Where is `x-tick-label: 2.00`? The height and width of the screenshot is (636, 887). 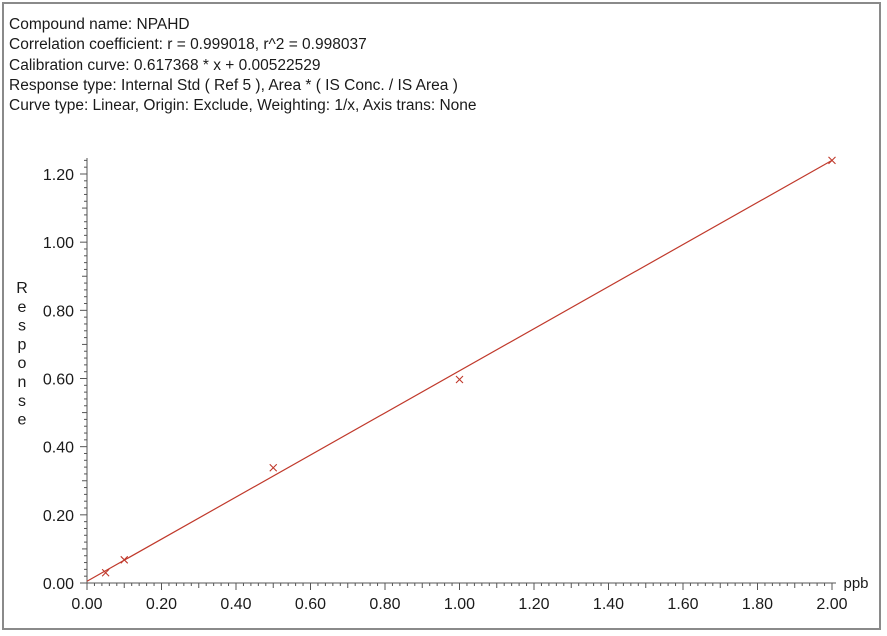
x-tick-label: 2.00 is located at coordinates (831, 604).